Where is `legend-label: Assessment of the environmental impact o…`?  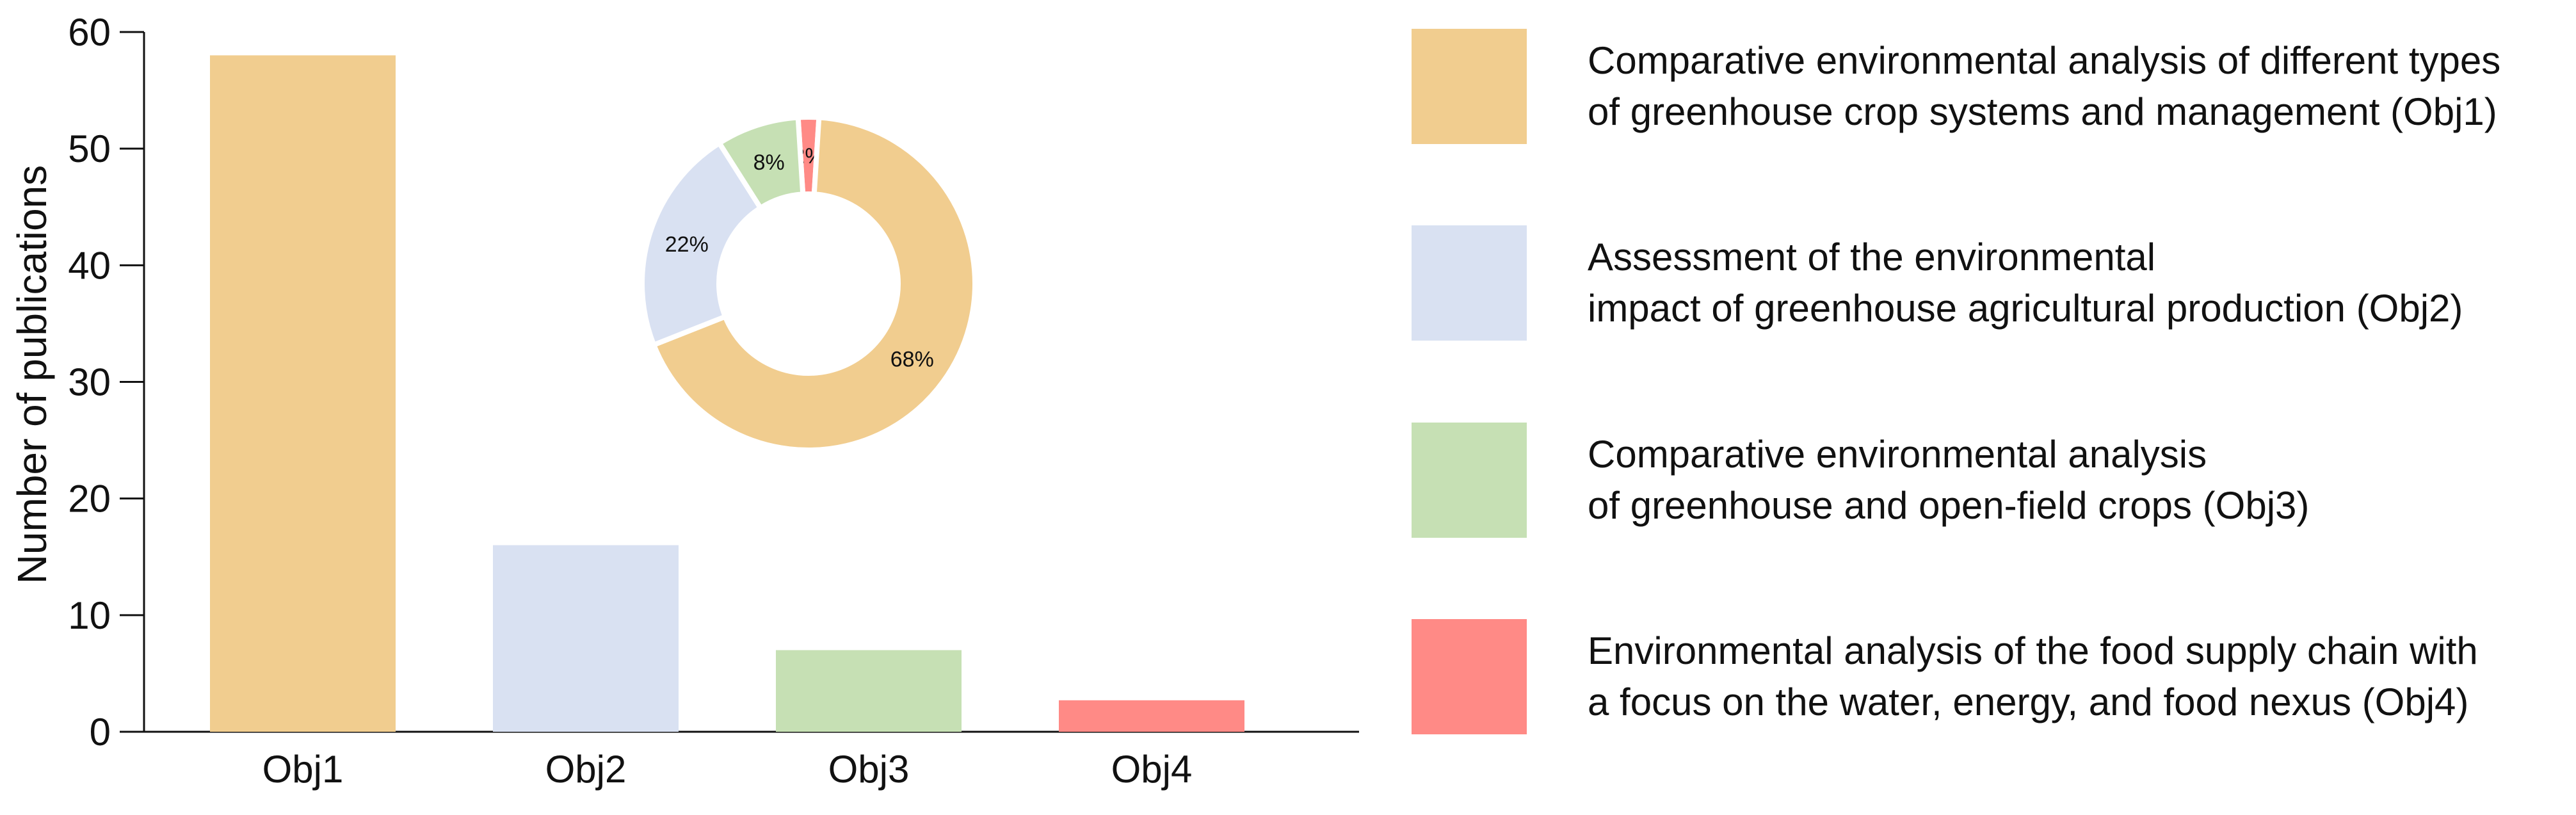
legend-label: Assessment of the environmental impact o… is located at coordinates (2025, 283).